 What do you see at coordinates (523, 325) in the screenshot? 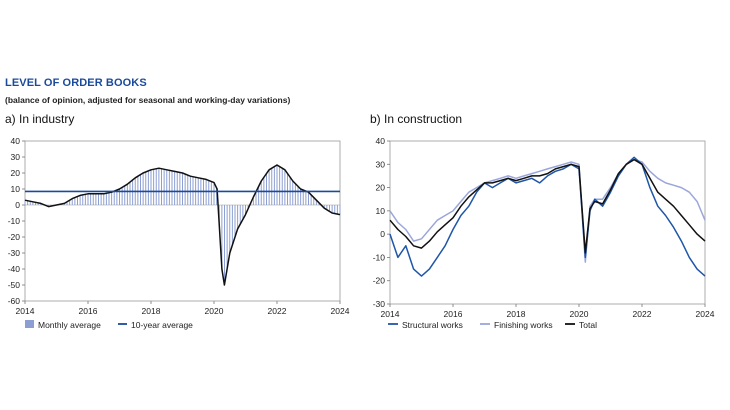
I see `legend-finishing-label: Finishing works` at bounding box center [523, 325].